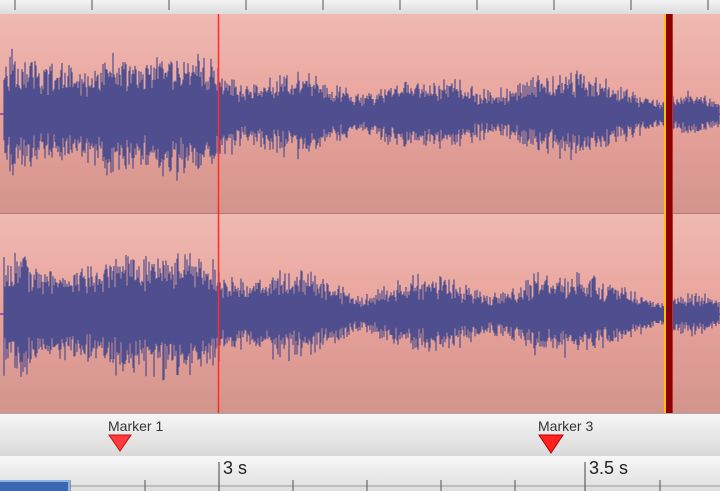  What do you see at coordinates (566, 426) in the screenshot?
I see `marker-label: Marker 3` at bounding box center [566, 426].